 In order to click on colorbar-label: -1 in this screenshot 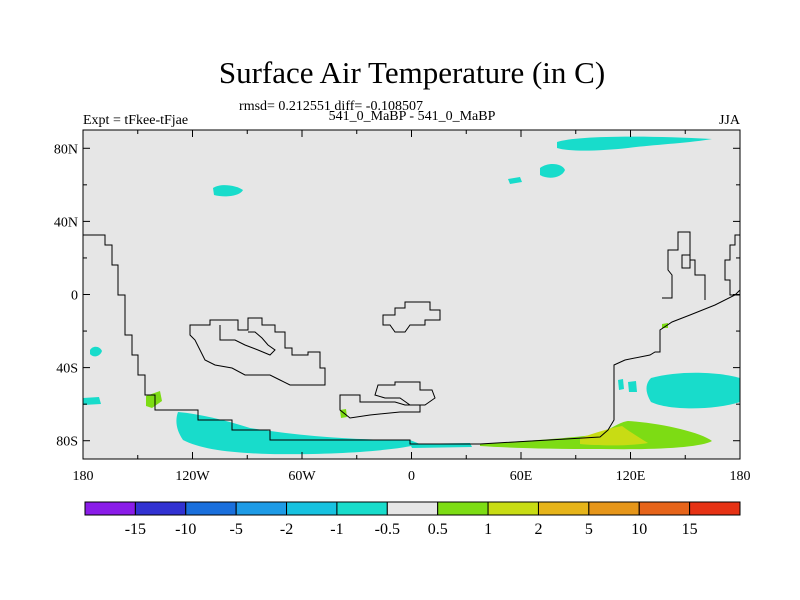, I will do `click(336, 529)`.